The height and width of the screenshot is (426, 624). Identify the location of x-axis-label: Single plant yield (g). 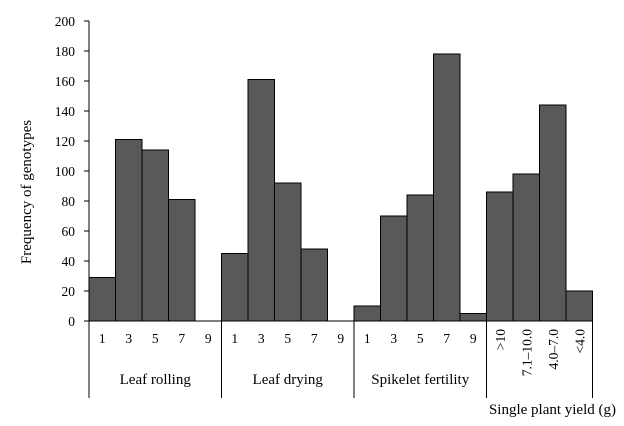
(552, 410).